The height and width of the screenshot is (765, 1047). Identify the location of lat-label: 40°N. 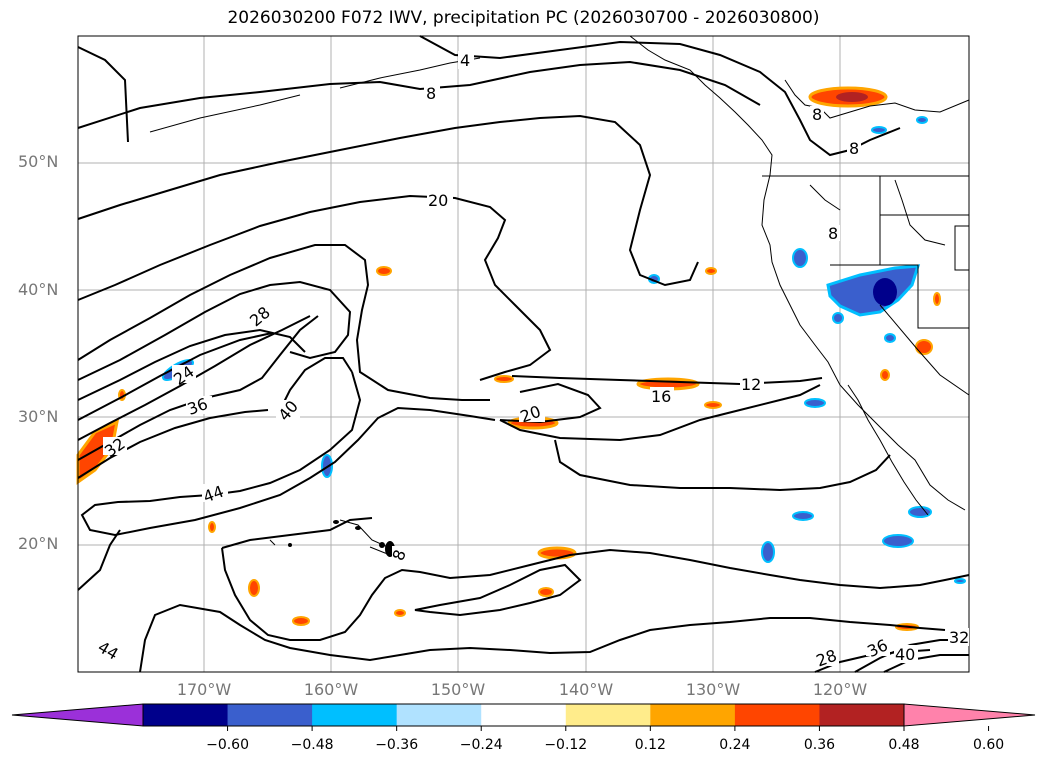
(38, 289).